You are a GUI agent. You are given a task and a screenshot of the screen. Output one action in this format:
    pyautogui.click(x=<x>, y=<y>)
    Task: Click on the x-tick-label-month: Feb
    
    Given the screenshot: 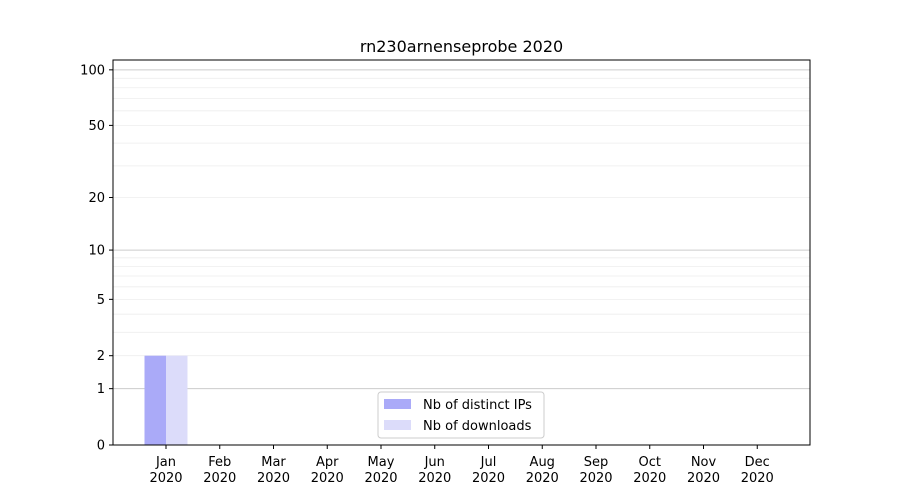 What is the action you would take?
    pyautogui.click(x=219, y=462)
    